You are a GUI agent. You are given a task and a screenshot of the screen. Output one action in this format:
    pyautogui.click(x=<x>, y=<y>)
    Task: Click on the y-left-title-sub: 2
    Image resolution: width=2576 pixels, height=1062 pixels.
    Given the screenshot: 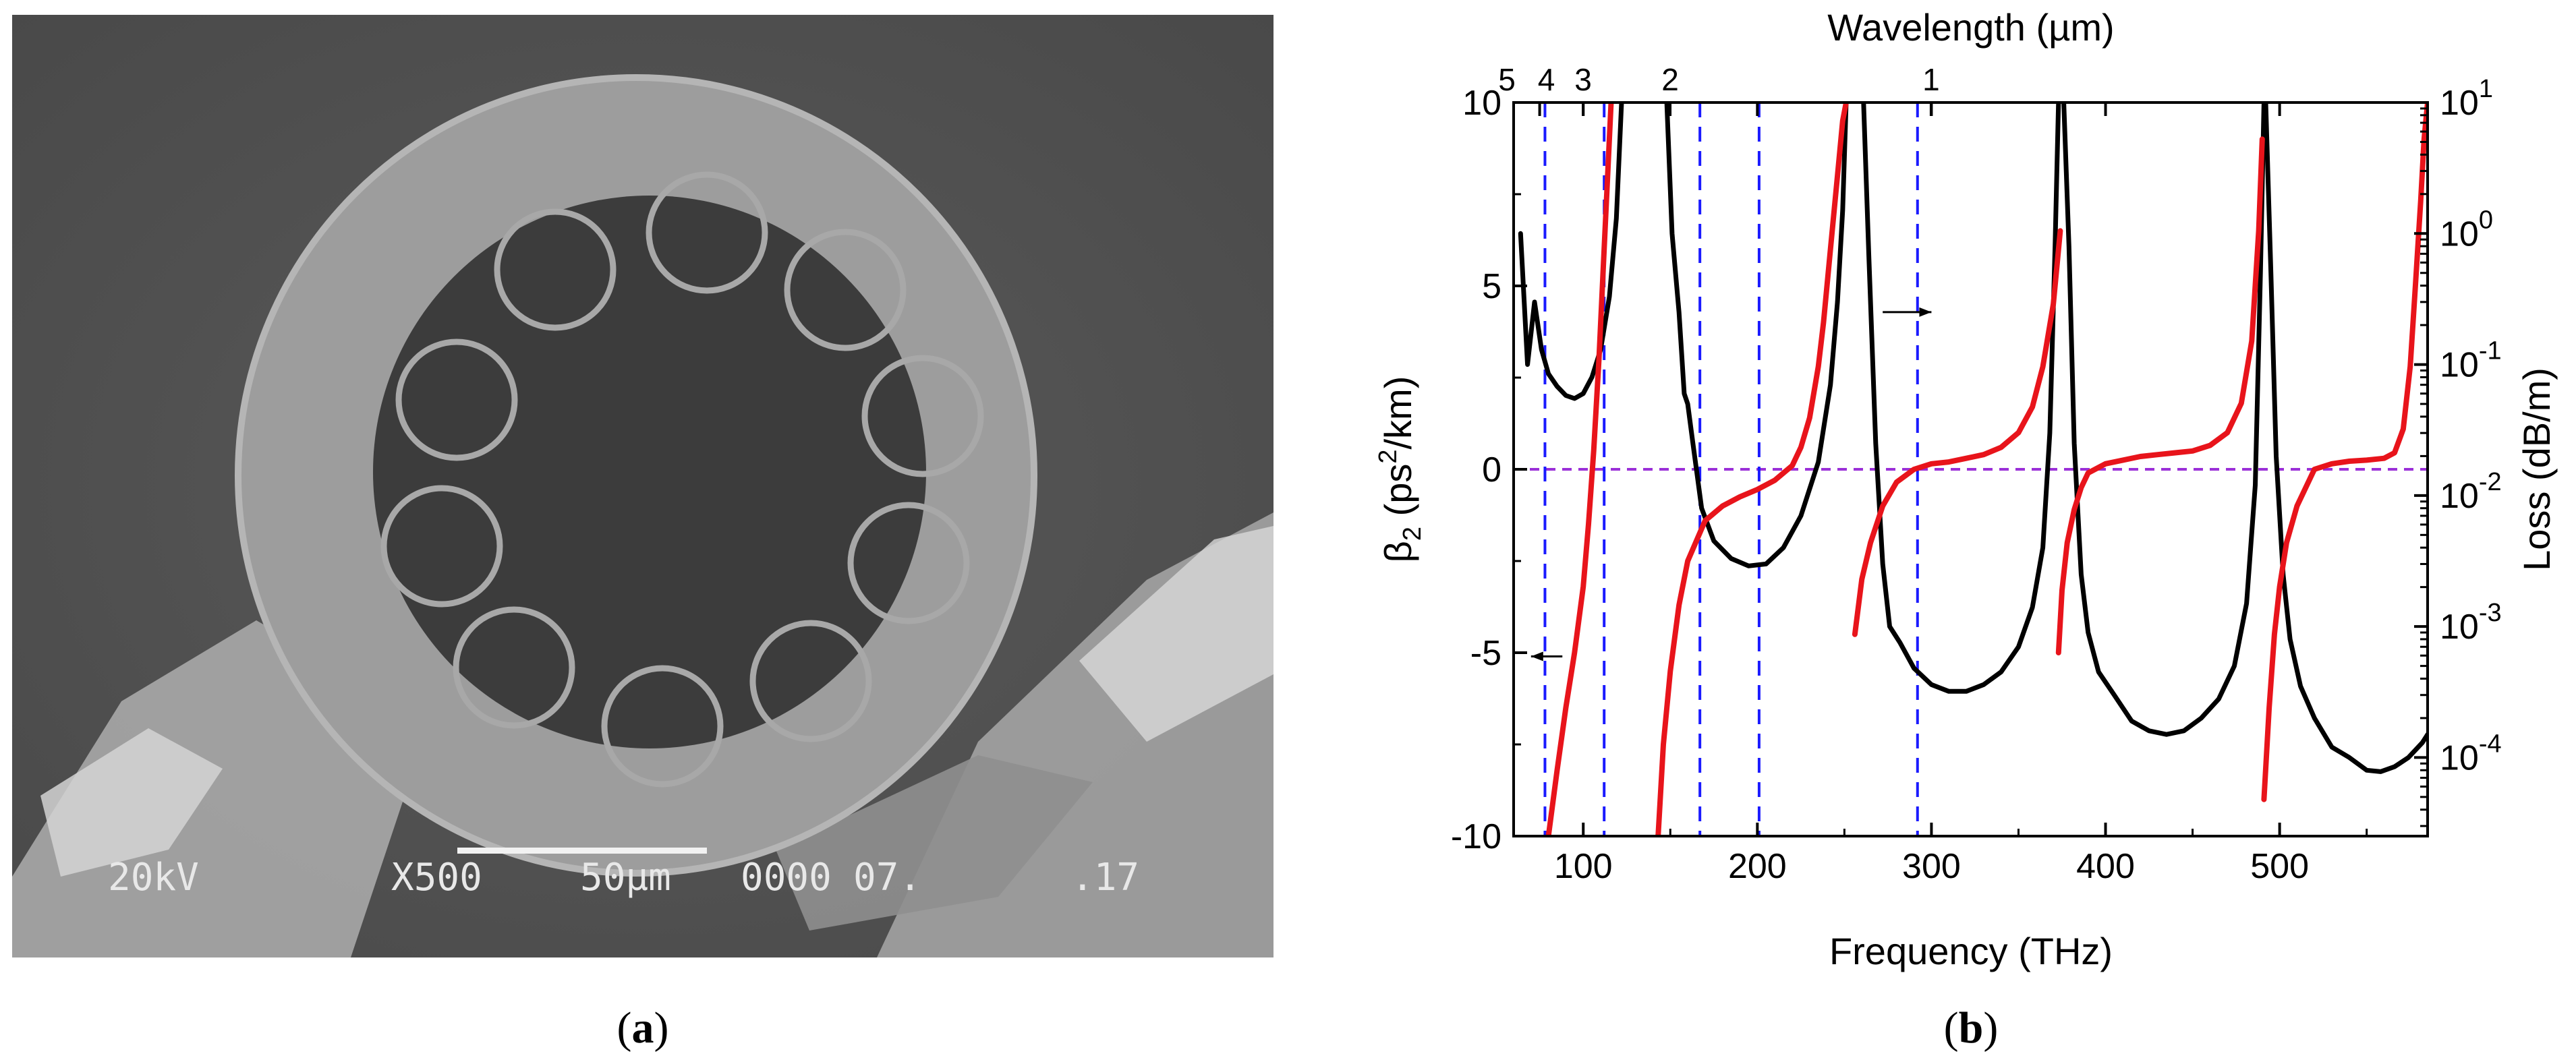 What is the action you would take?
    pyautogui.click(x=1412, y=534)
    